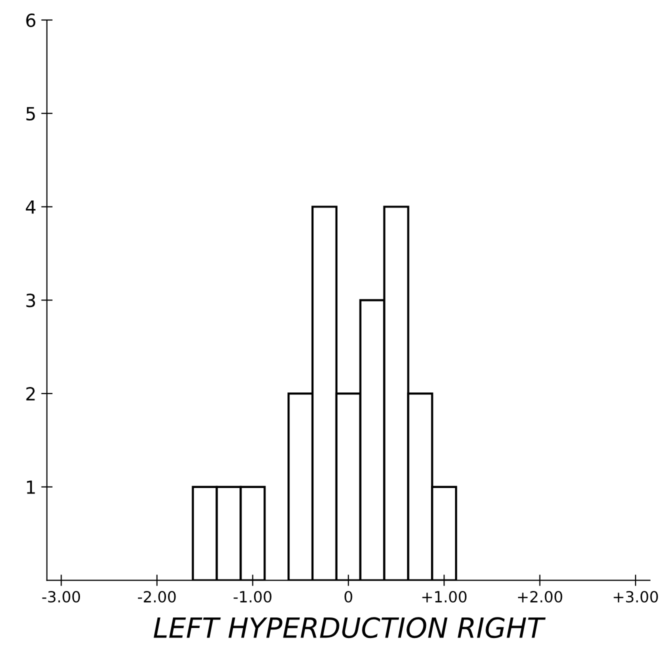  I want to click on y-tick-label: 3, so click(31, 301).